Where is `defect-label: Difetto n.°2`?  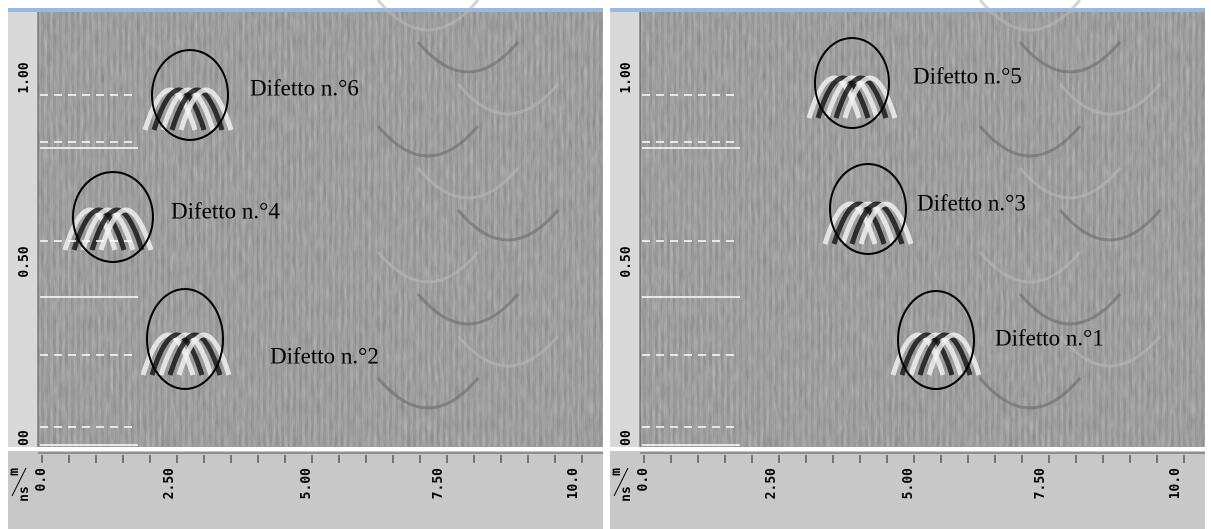 defect-label: Difetto n.°2 is located at coordinates (324, 355).